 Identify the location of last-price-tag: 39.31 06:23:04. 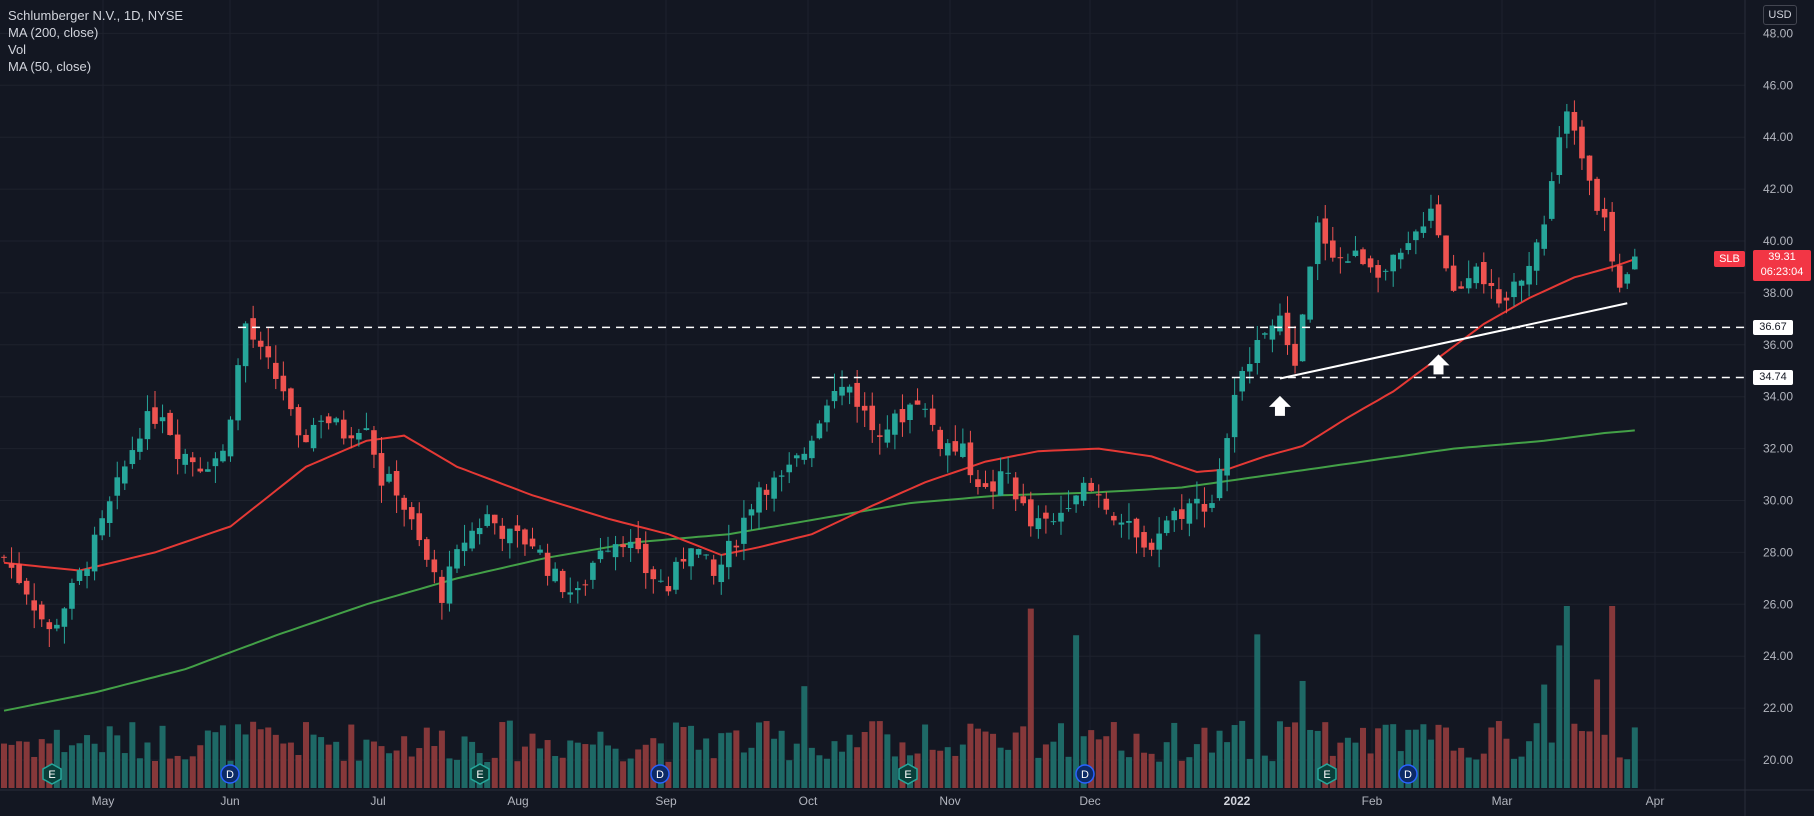
(1782, 265).